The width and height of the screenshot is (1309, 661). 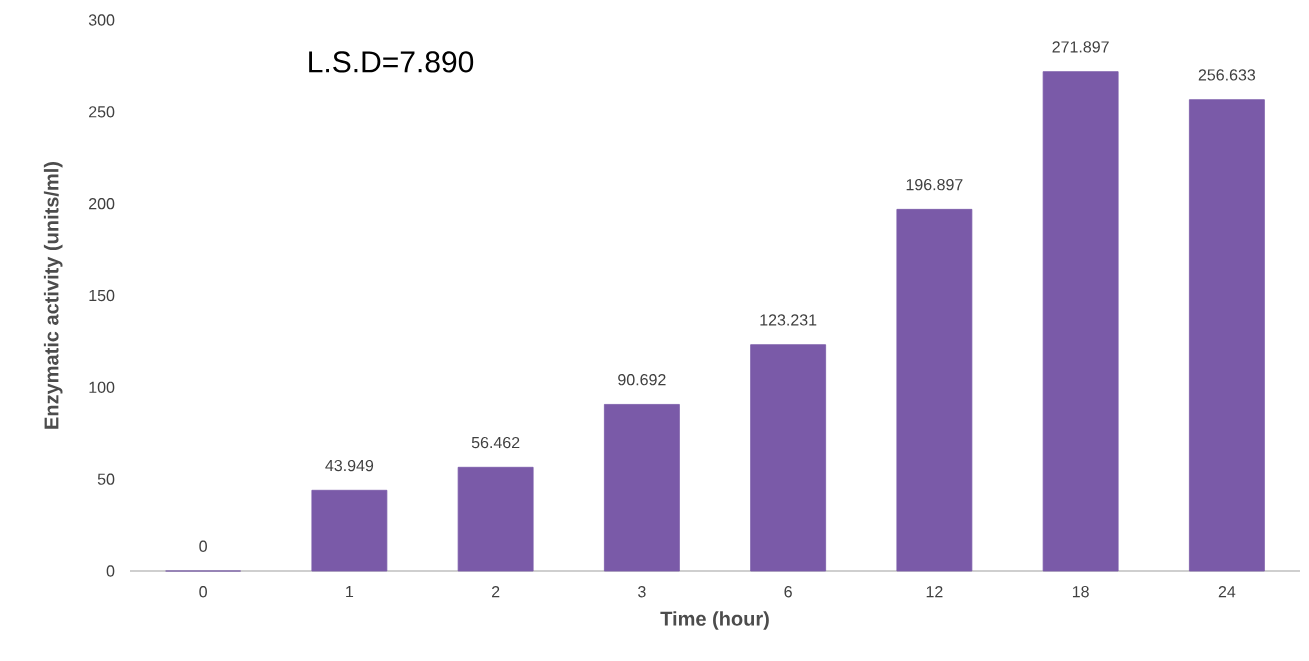 I want to click on x-tick-label: 18, so click(x=1080, y=592).